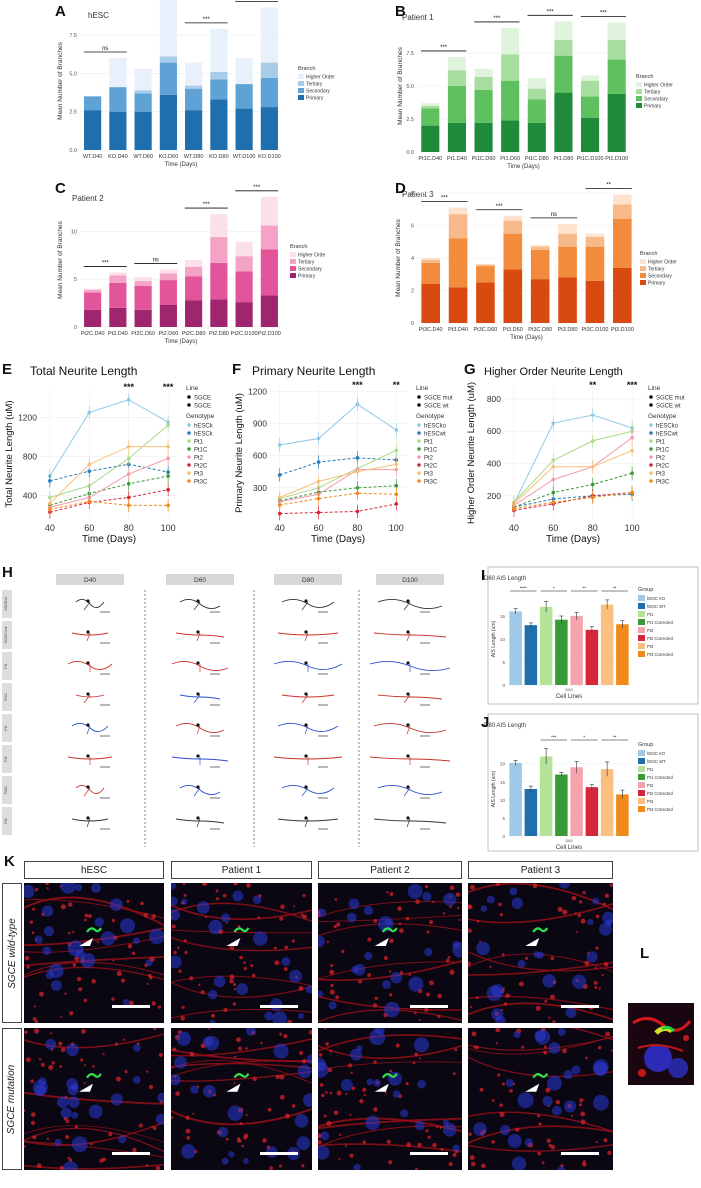 This screenshot has height=1188, width=701. Describe the element at coordinates (197, 792) in the screenshot. I see `neuron-branch` at that location.